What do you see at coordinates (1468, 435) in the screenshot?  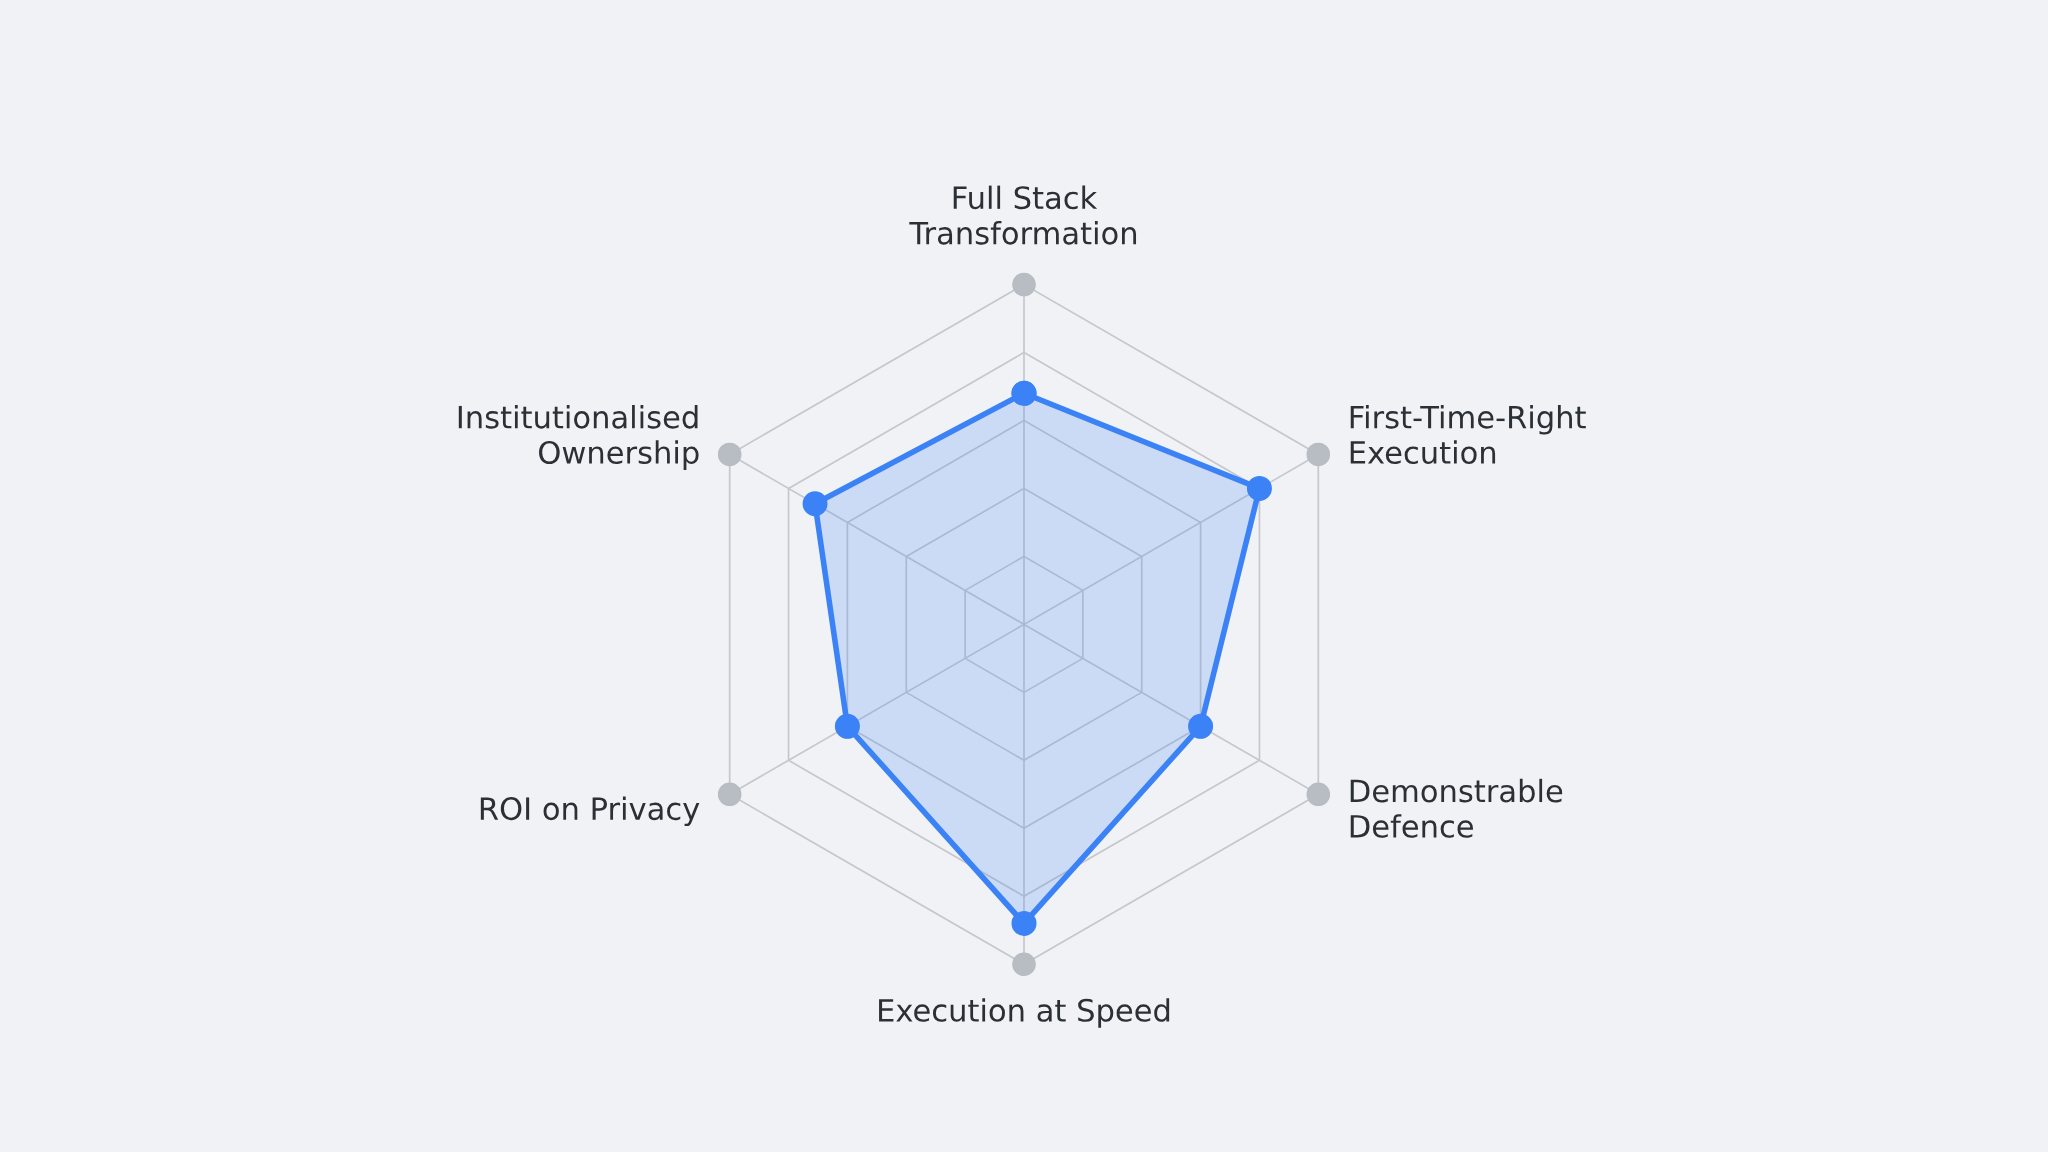 I see `spoke-label: First-Time-Right Execution` at bounding box center [1468, 435].